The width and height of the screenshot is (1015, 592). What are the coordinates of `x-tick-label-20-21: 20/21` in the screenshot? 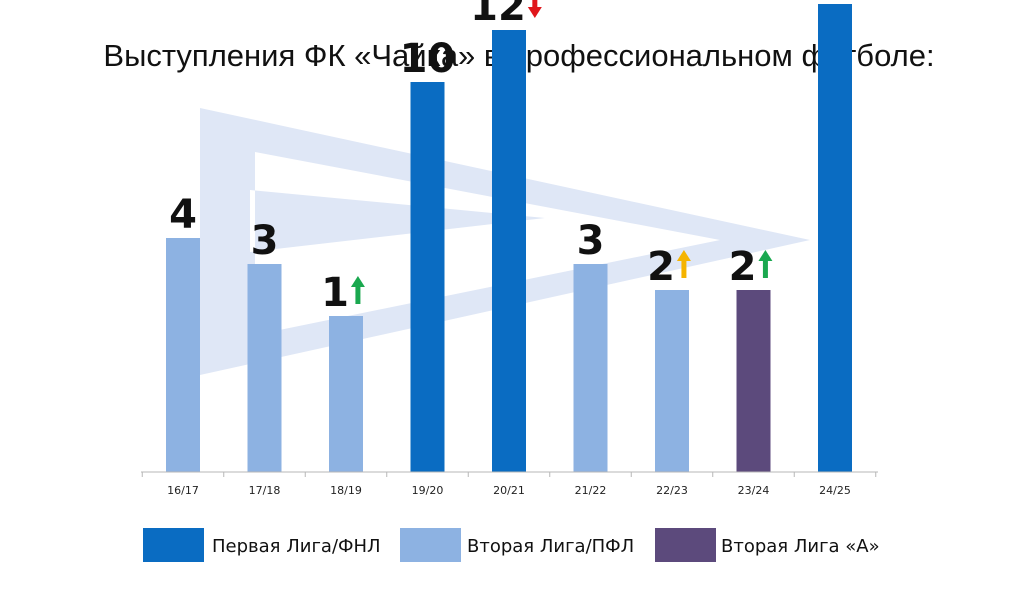 It's located at (509, 490).